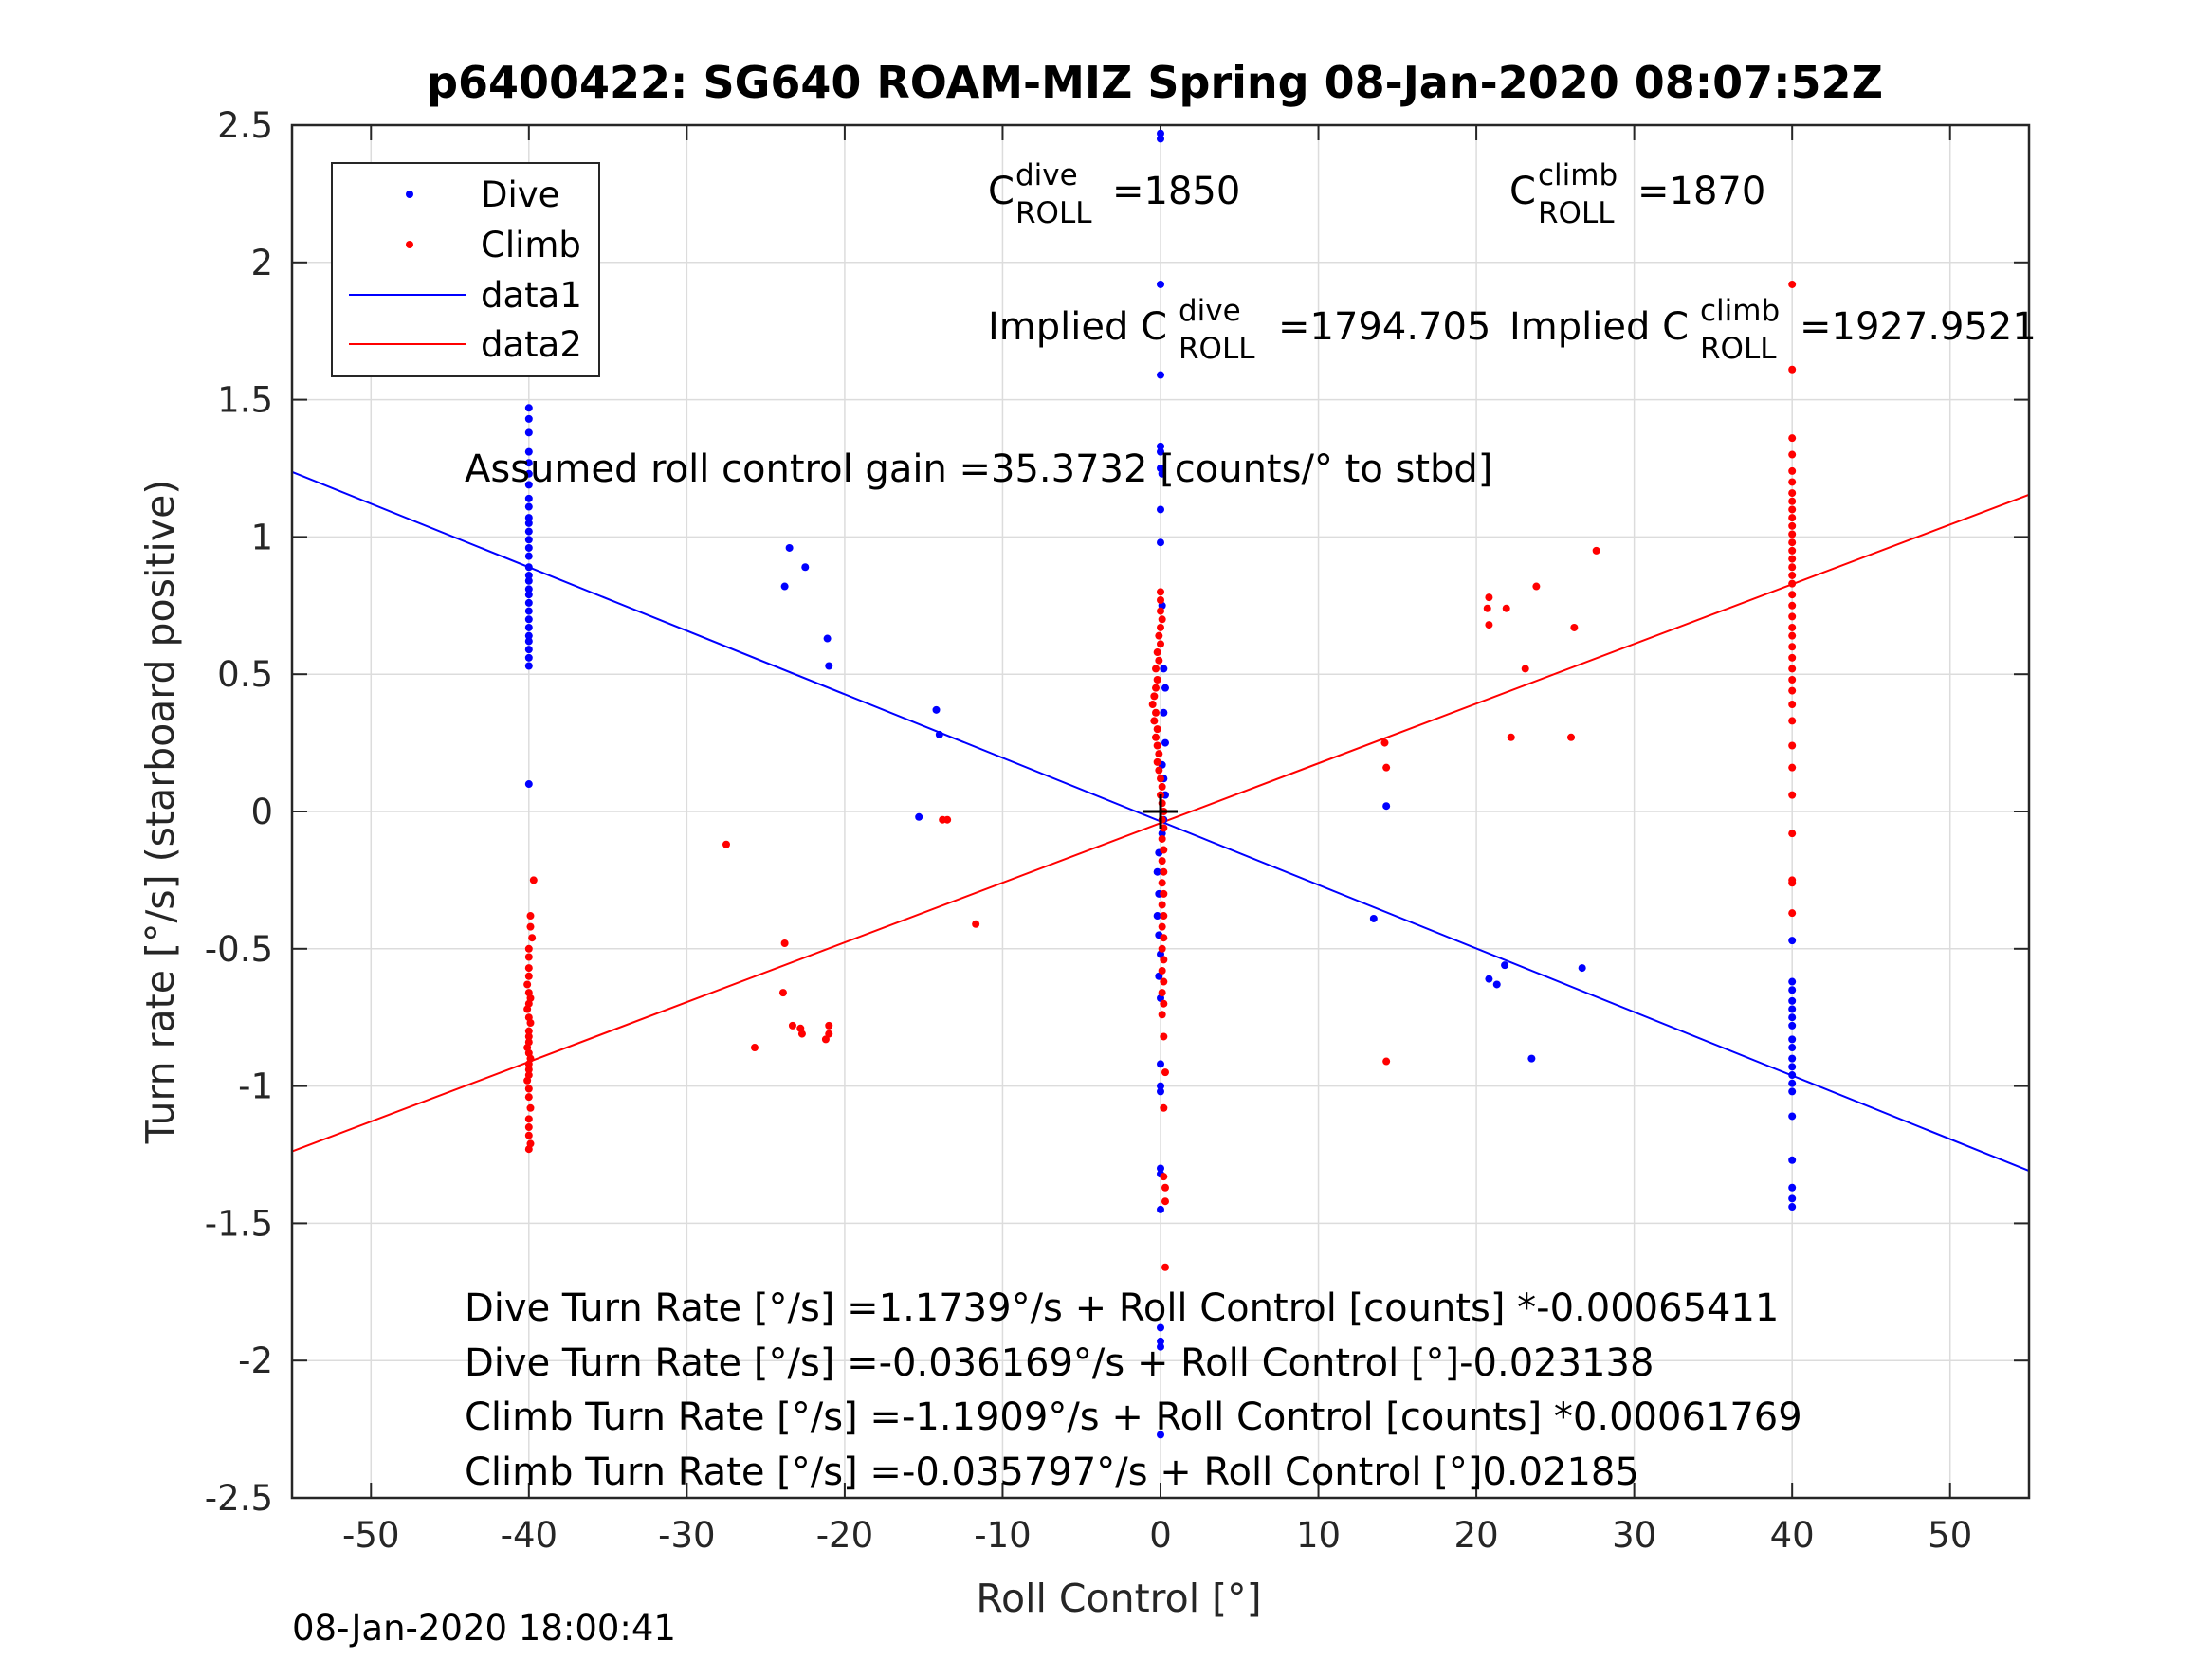 This screenshot has width=2212, height=1659. What do you see at coordinates (1318, 1535) in the screenshot?
I see `x-tick-label: 10` at bounding box center [1318, 1535].